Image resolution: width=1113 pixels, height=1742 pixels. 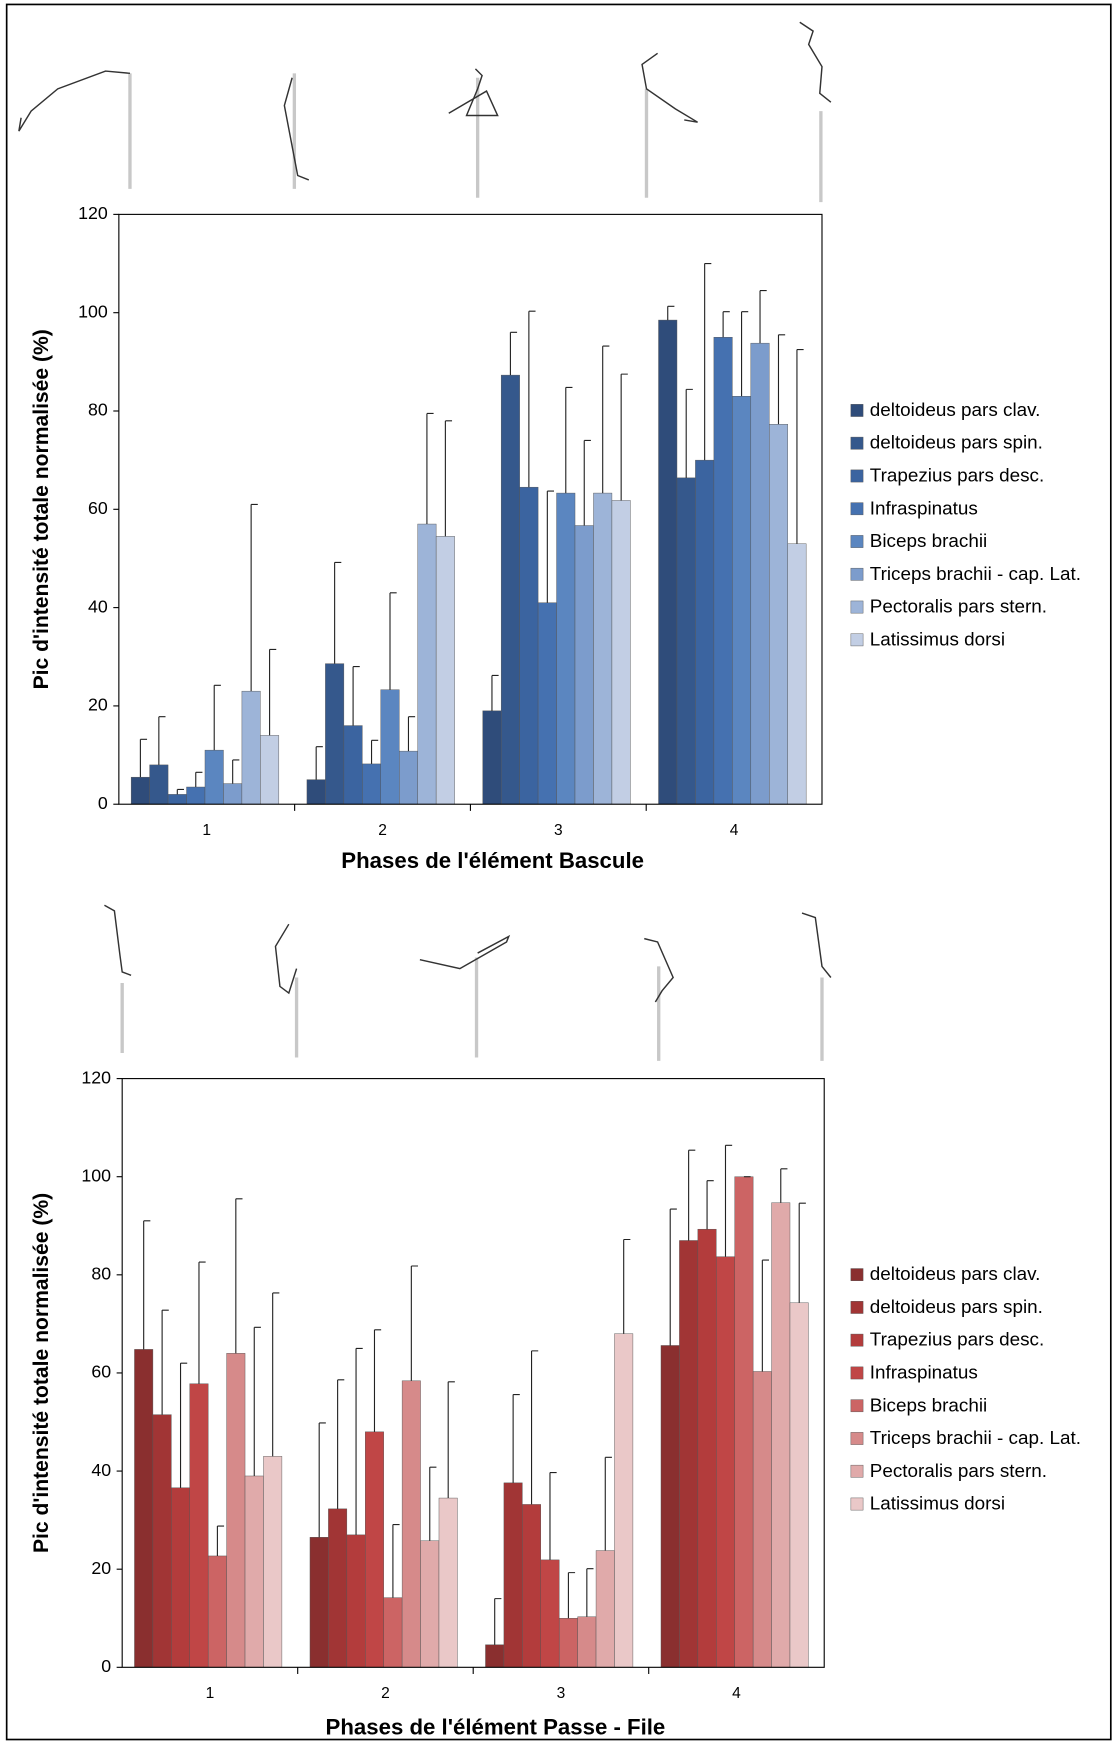 What do you see at coordinates (958, 607) in the screenshot?
I see `legend-label: Pectoralis pars stern.` at bounding box center [958, 607].